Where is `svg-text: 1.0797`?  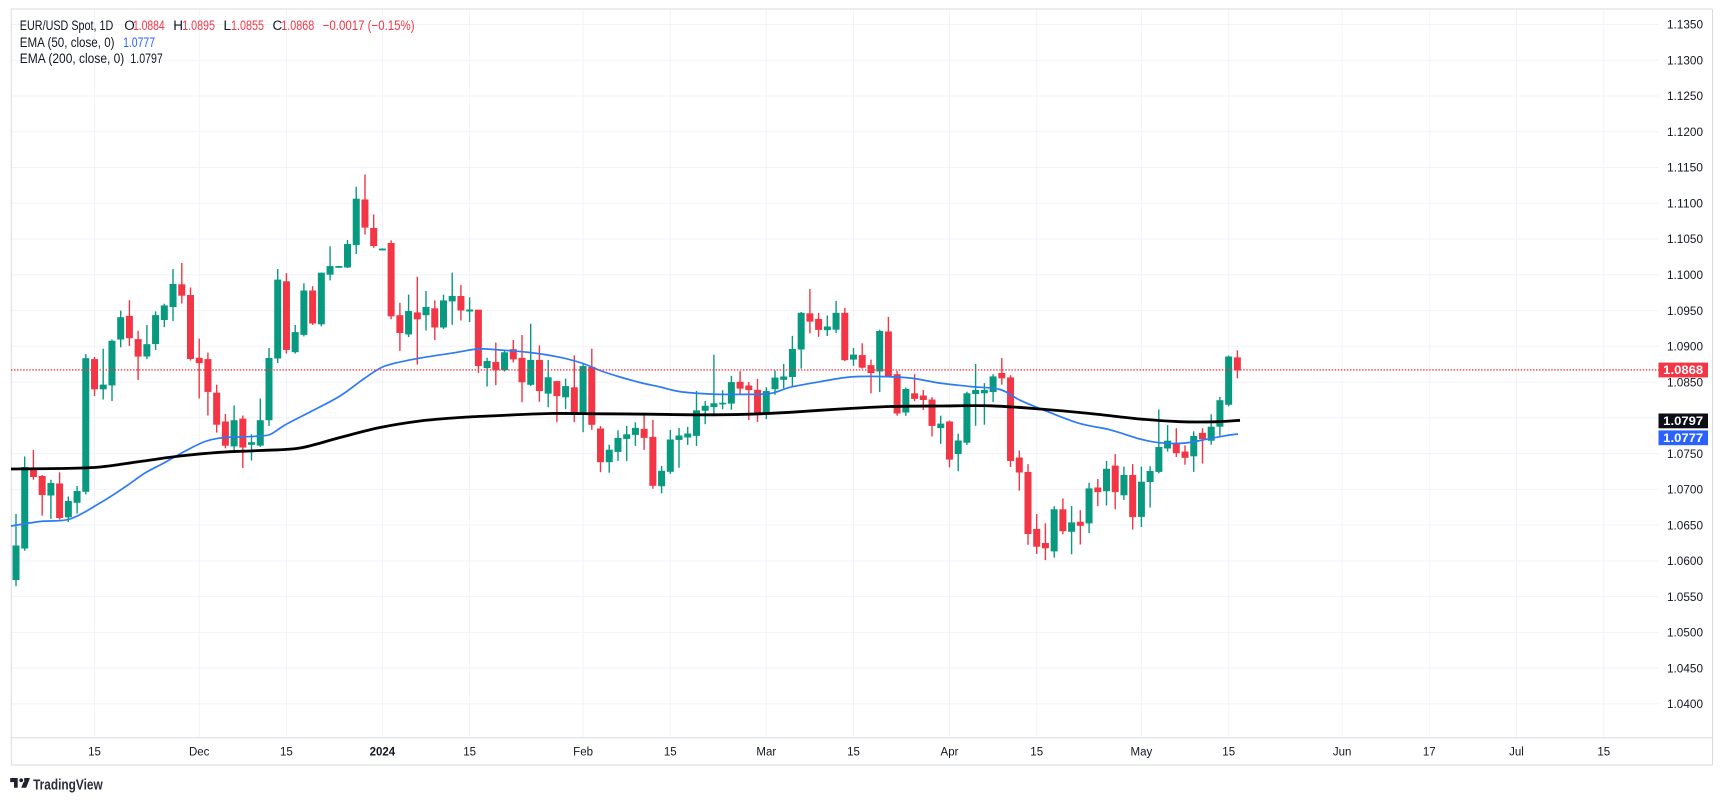
svg-text: 1.0797 is located at coordinates (1683, 422).